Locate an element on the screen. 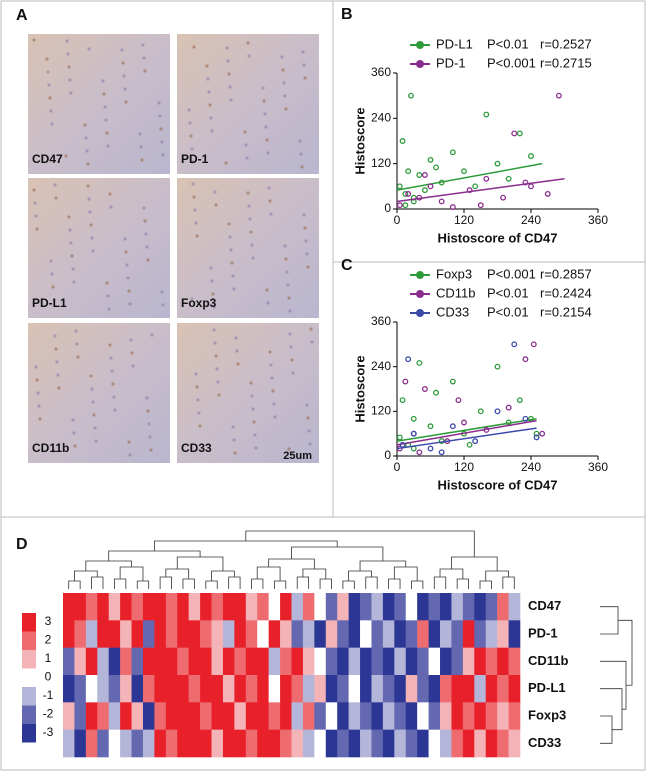 Image resolution: width=646 pixels, height=771 pixels. colorbar-label: -3 is located at coordinates (48, 732).